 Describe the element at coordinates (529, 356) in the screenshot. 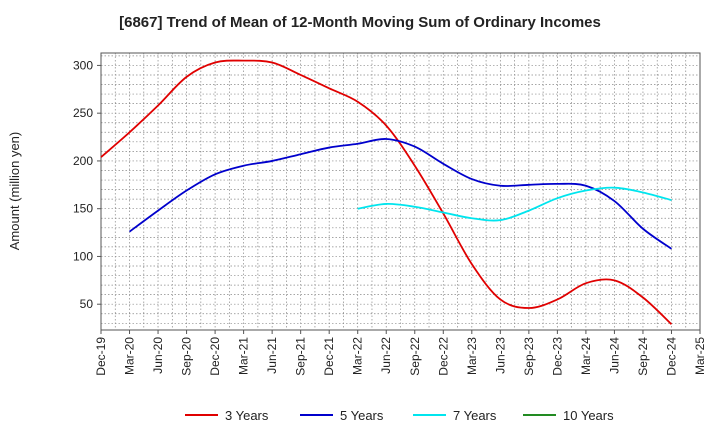

I see `x-tick-label: Sep-23` at that location.